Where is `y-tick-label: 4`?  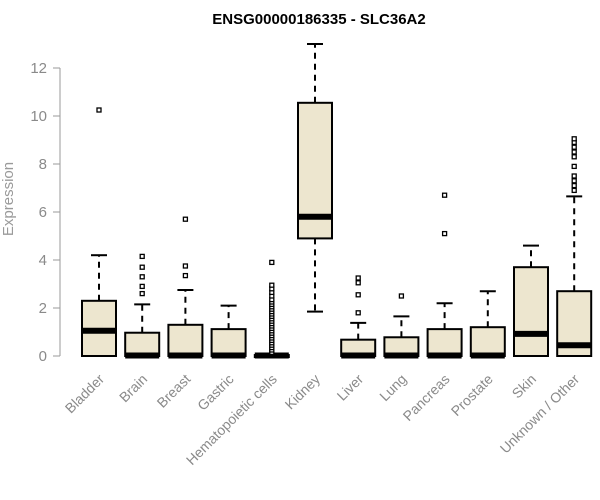
y-tick-label: 4 is located at coordinates (43, 260).